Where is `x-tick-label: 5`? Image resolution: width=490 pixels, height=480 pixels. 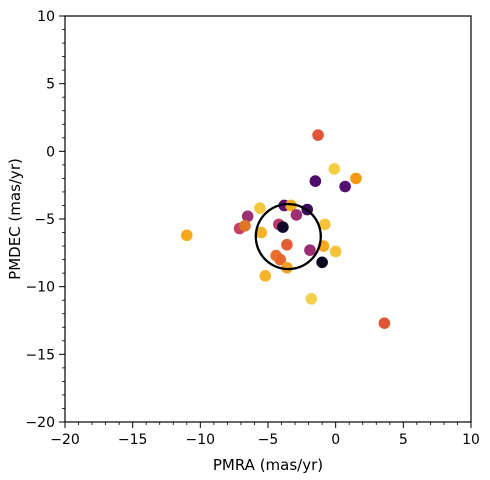
x-tick-label: 5 is located at coordinates (403, 440).